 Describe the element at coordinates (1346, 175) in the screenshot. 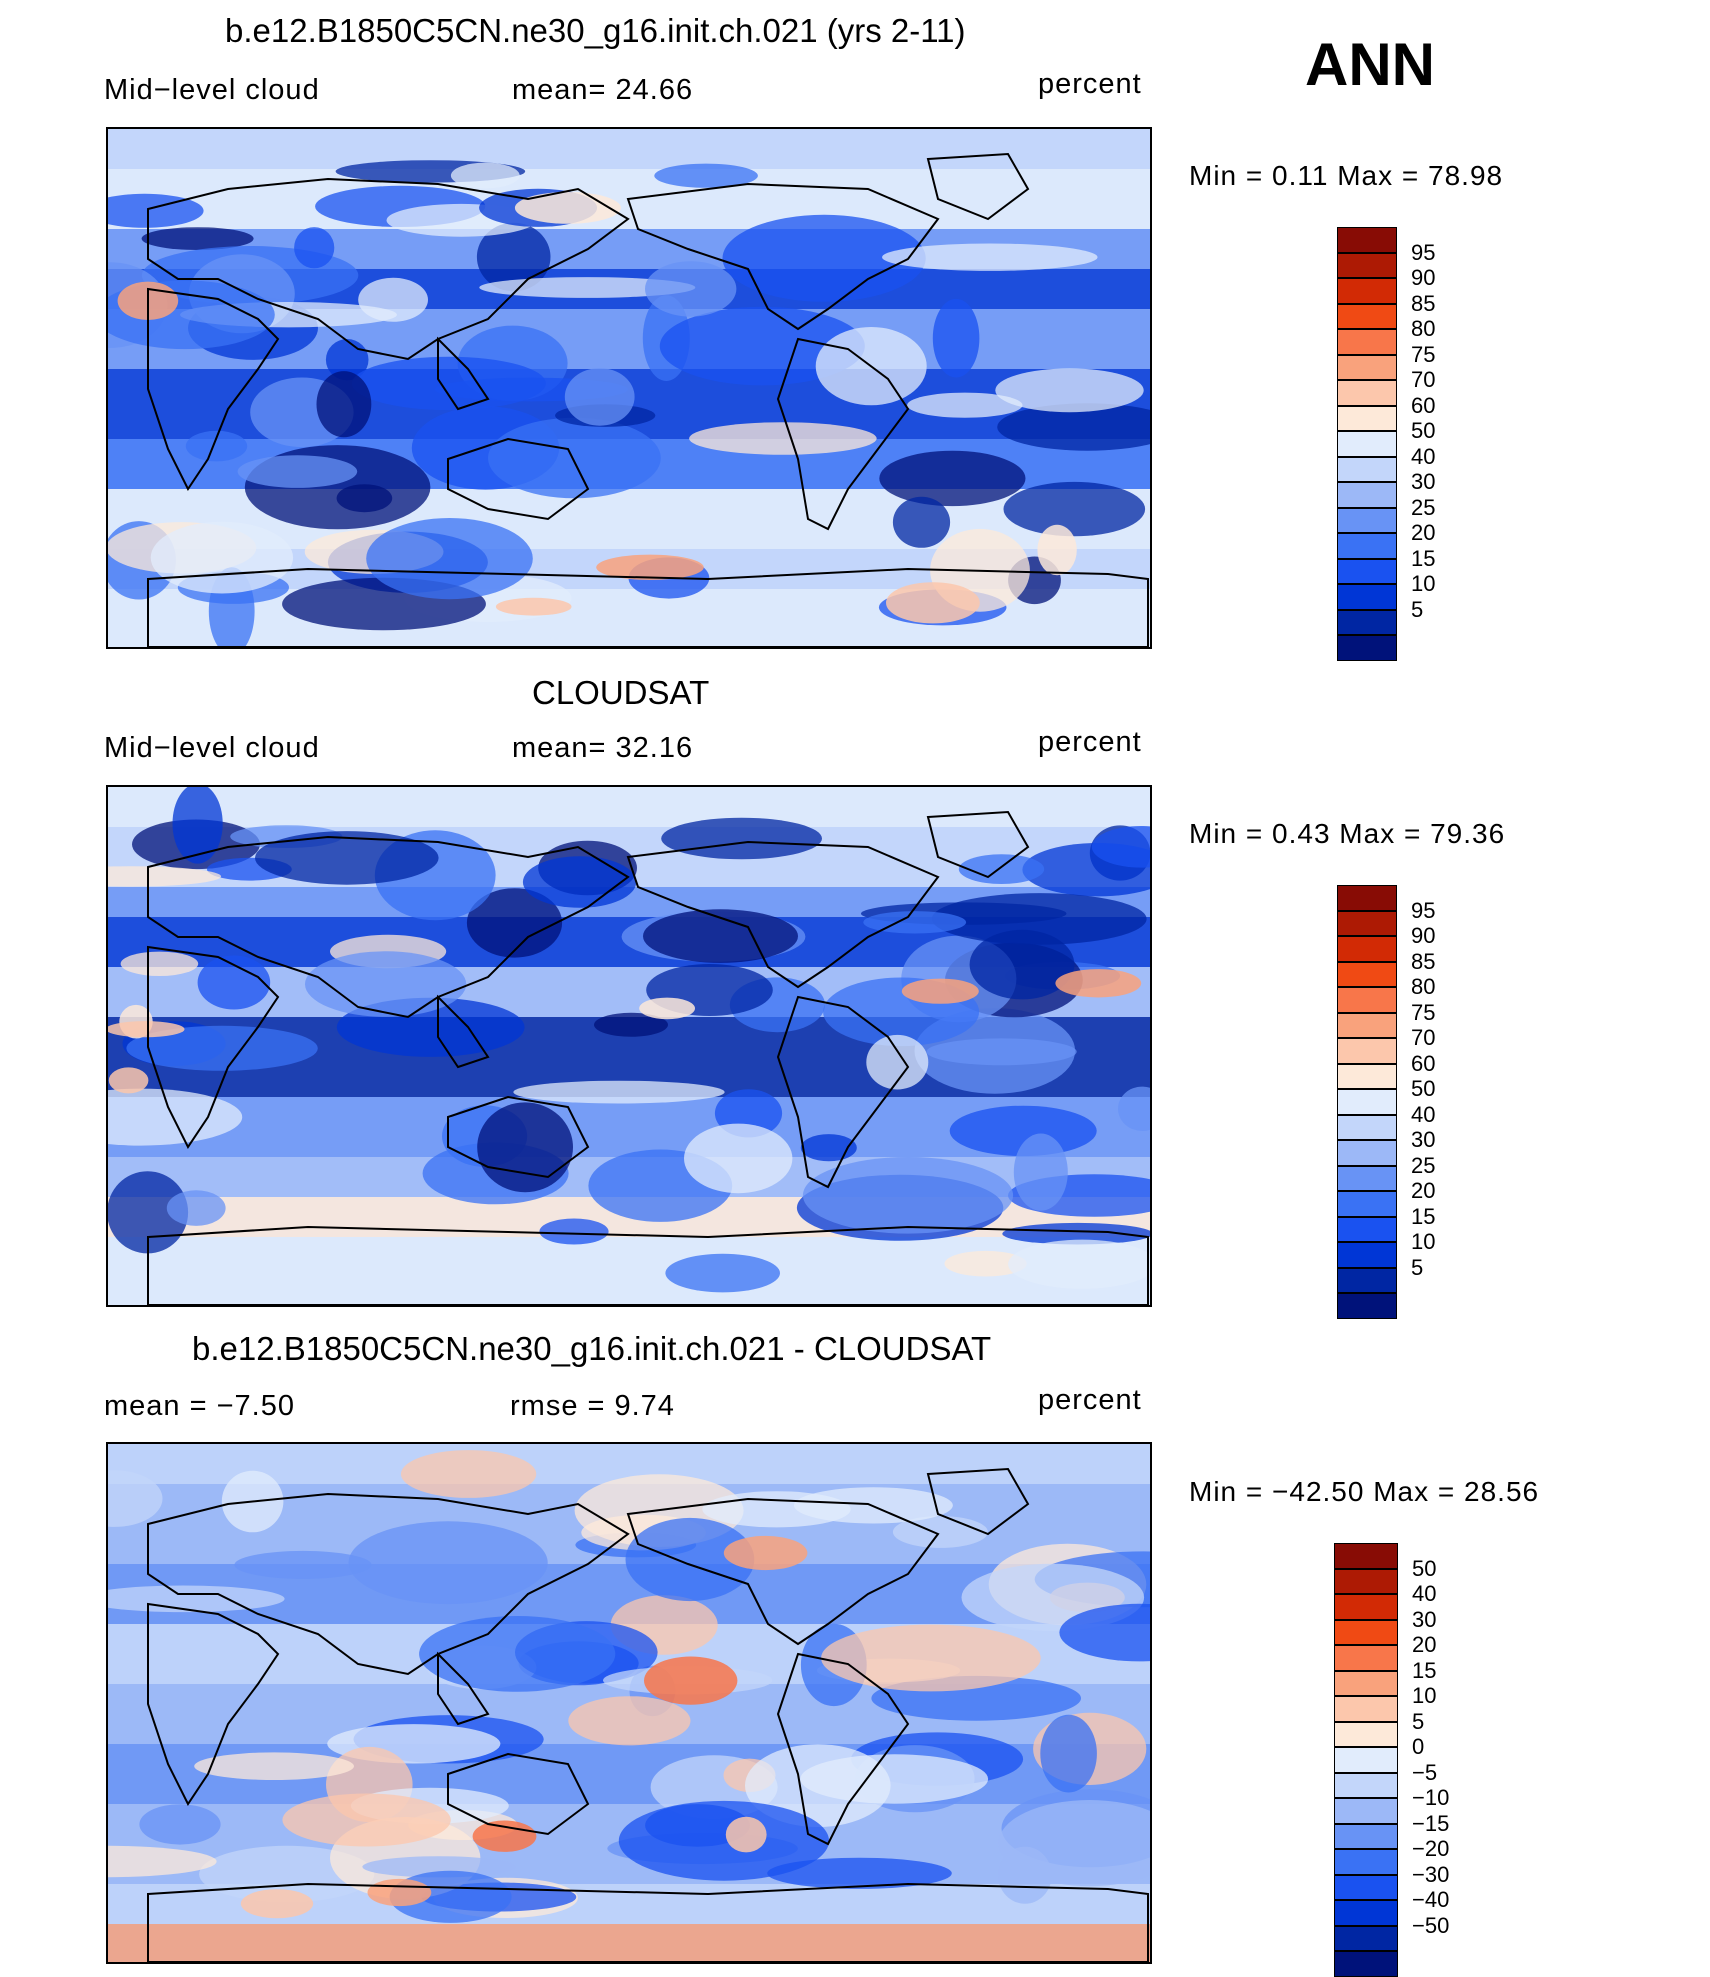

I see `panel-1-minmax: Min = 0.11 Max = 78.98` at that location.